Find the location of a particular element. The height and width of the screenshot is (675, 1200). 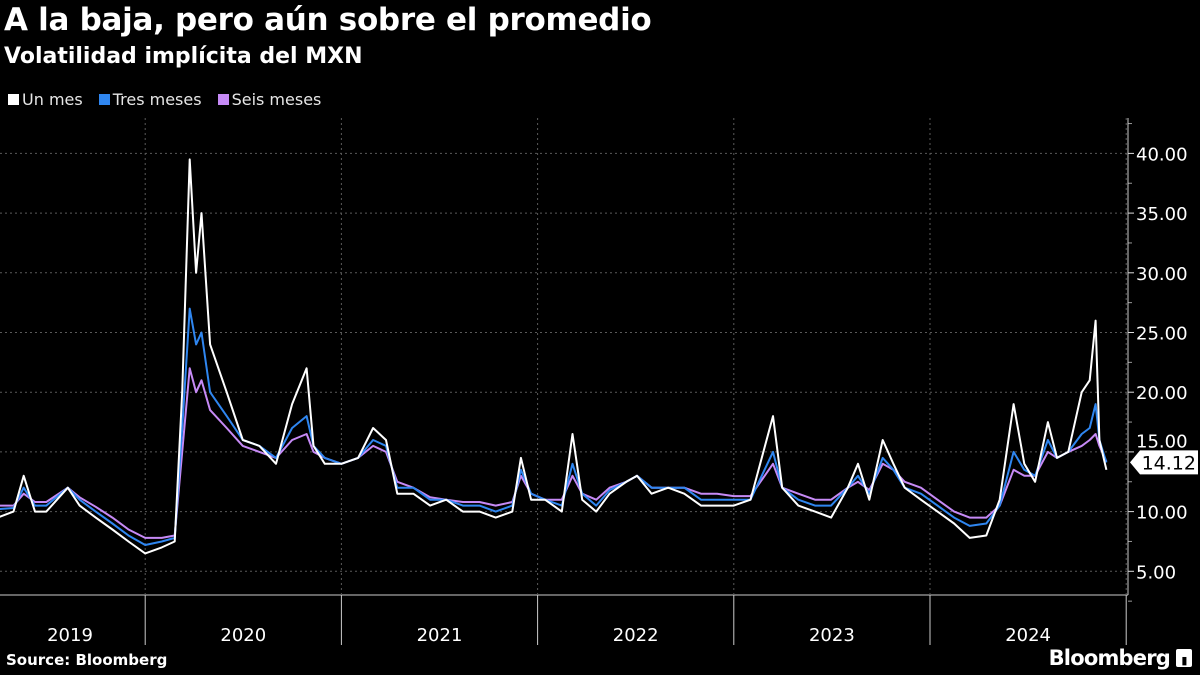

y-tick-label: 25.00 is located at coordinates (1162, 334).